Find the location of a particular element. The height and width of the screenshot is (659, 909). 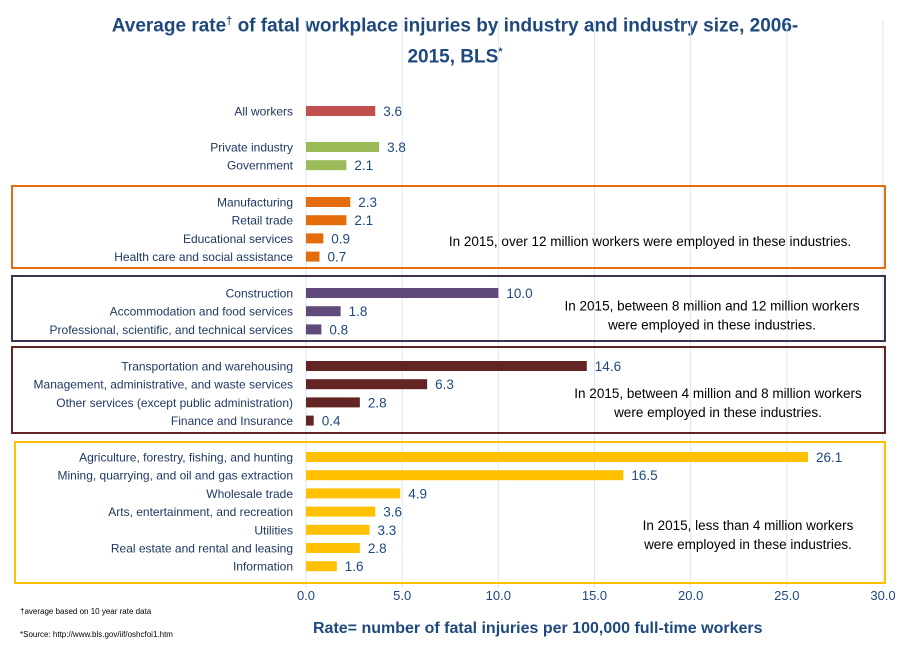

category-label: Real estate and rental and leasing is located at coordinates (202, 549).